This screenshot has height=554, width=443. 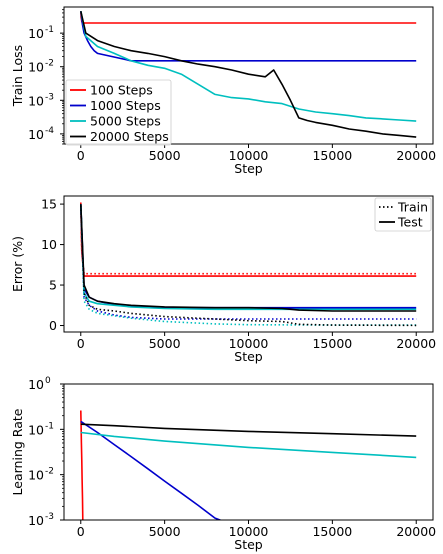 What do you see at coordinates (17, 451) in the screenshot?
I see `learning-rate-ylabel: Learning Rate` at bounding box center [17, 451].